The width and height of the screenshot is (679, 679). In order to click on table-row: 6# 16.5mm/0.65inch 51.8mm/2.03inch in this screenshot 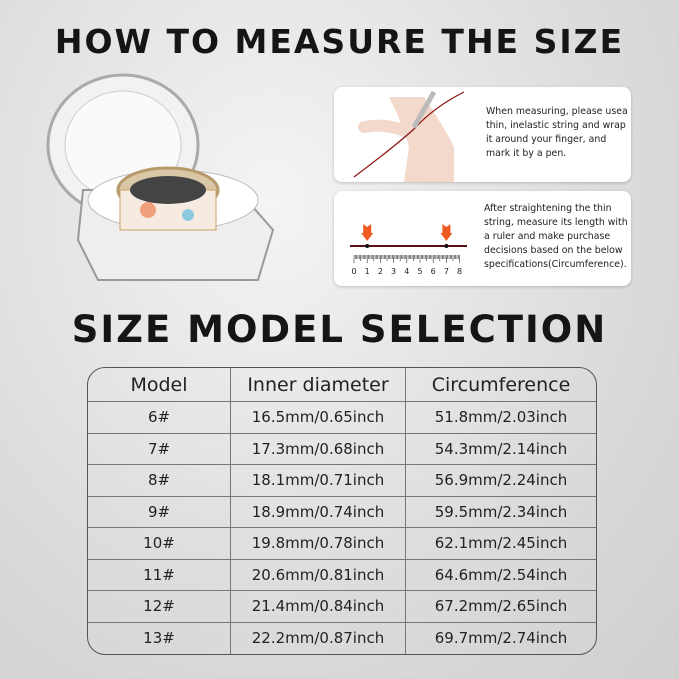, I will do `click(342, 418)`.